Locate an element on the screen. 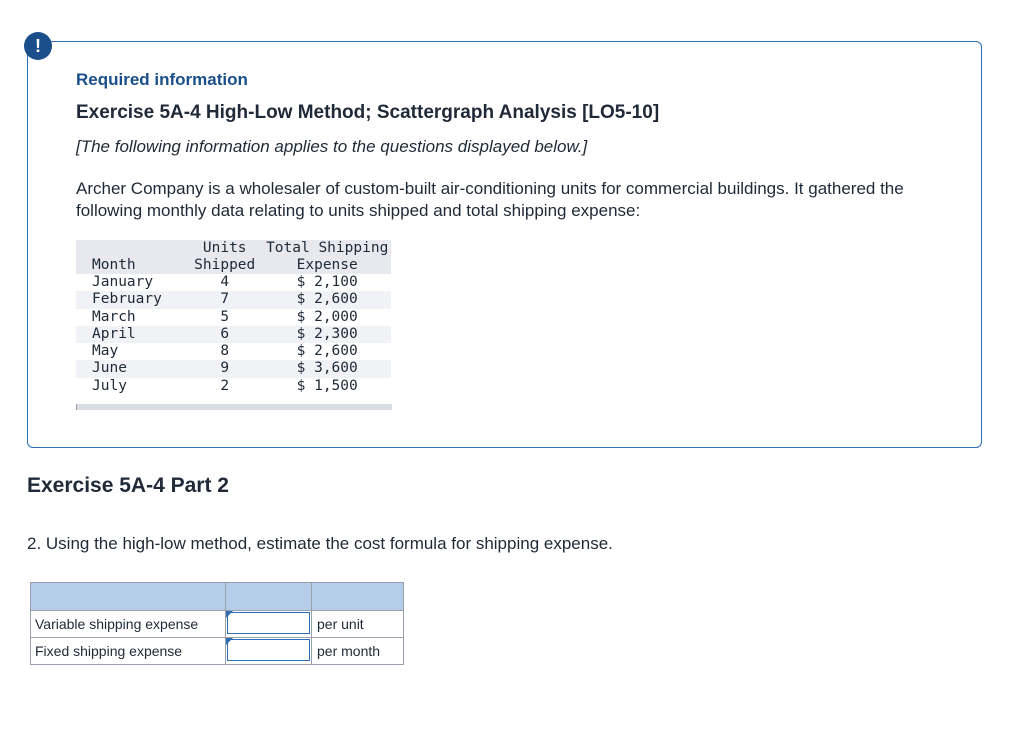 The image size is (1024, 742). required-information-heading: Required information is located at coordinates (162, 79).